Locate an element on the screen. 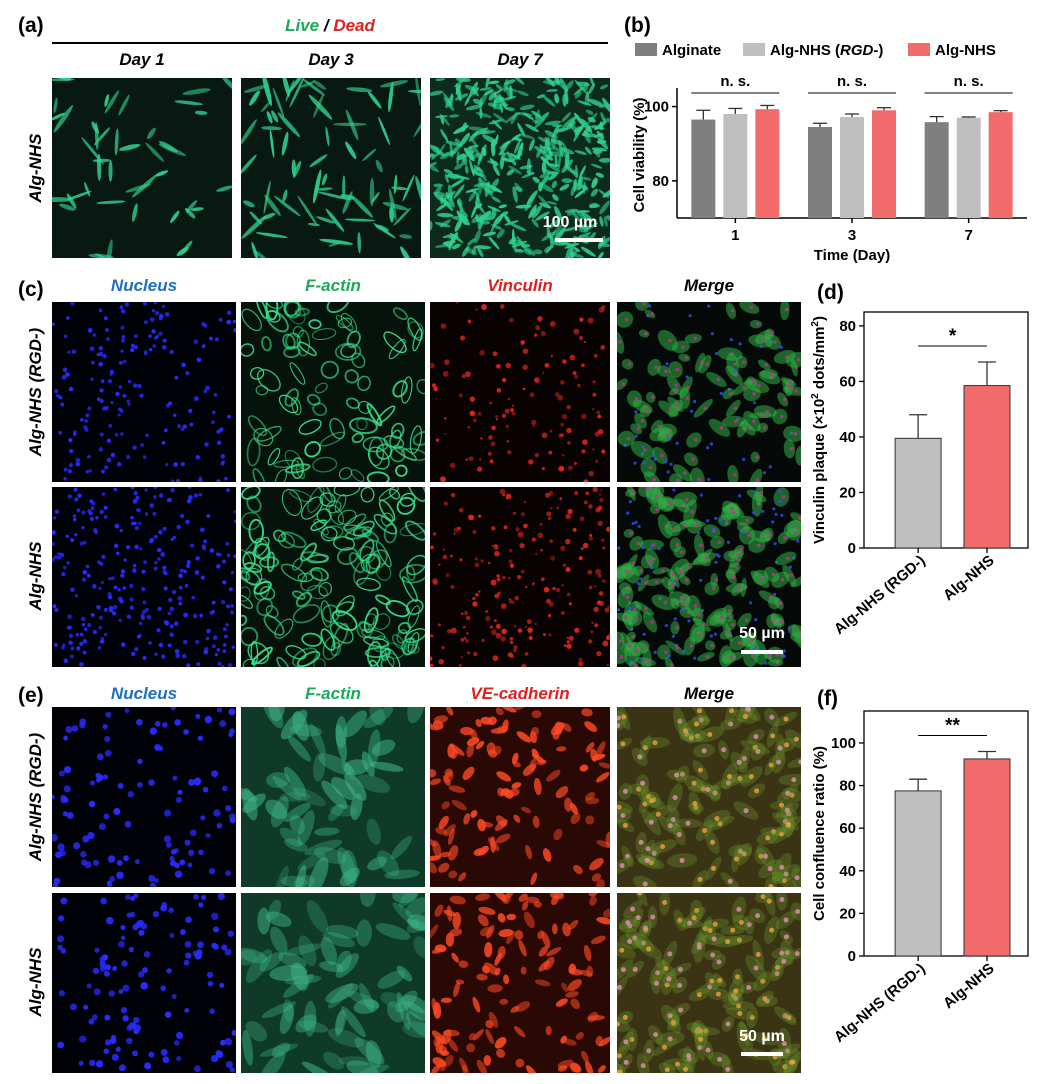 The width and height of the screenshot is (1039, 1084). y-tick-label-b: 80 is located at coordinates (660, 181).